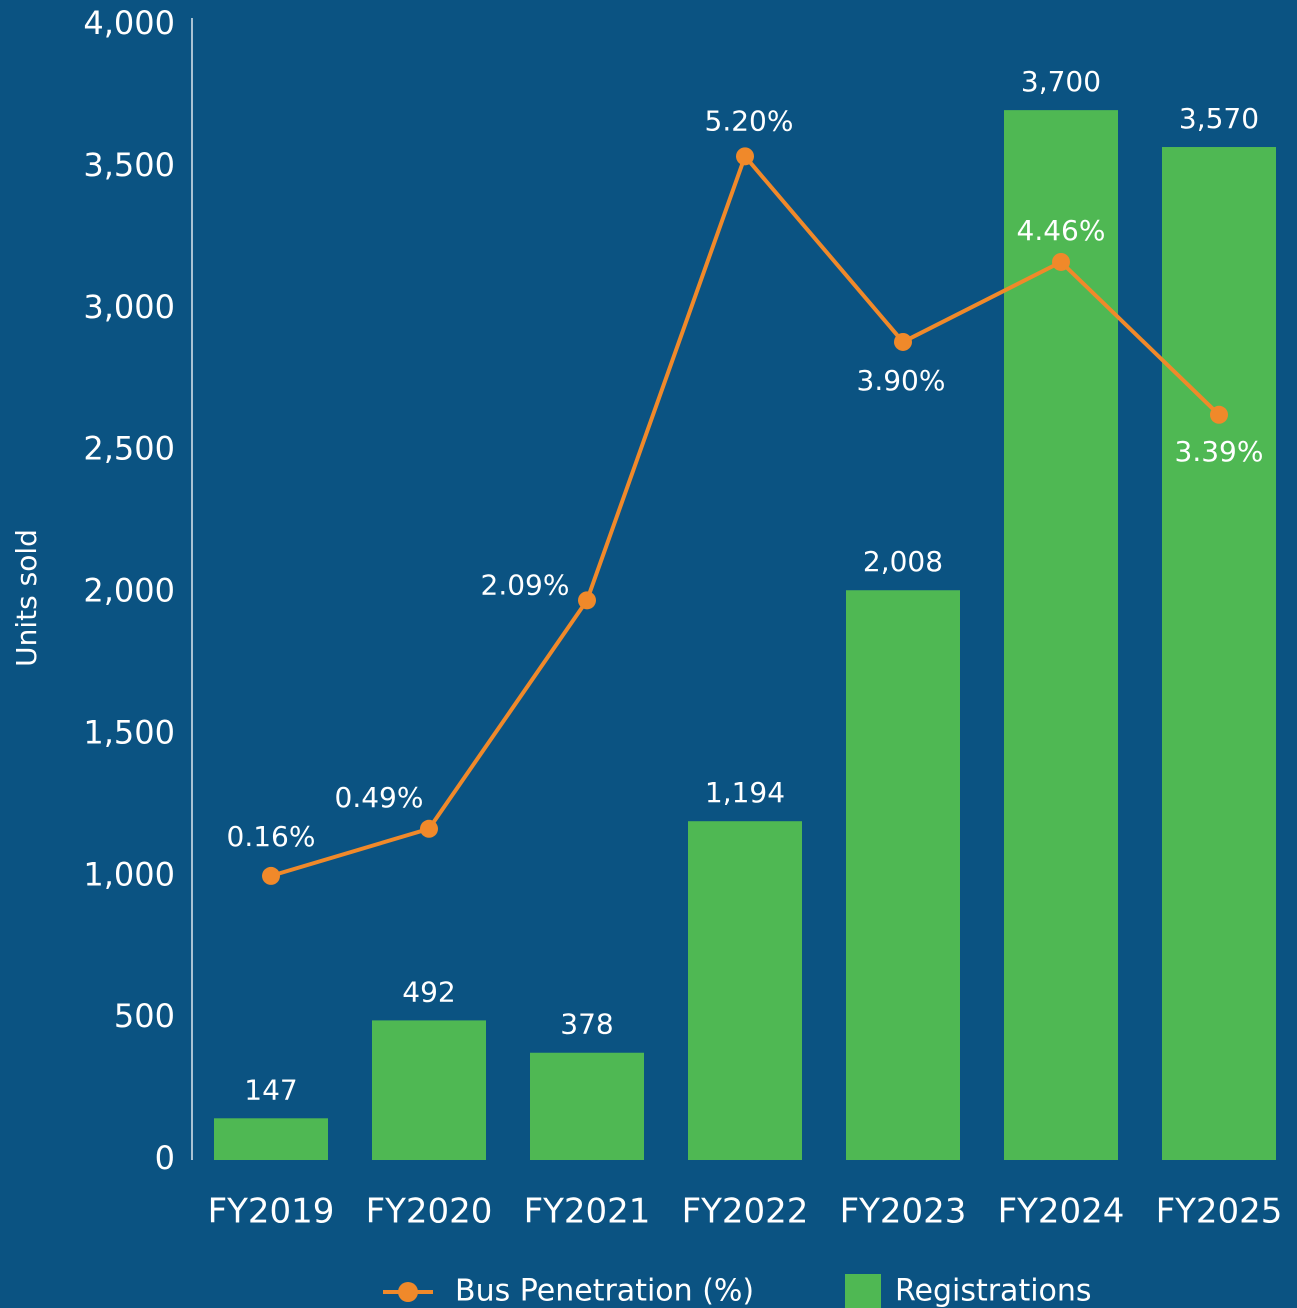  Describe the element at coordinates (901, 380) in the screenshot. I see `line-value-label: 3.90%` at that location.